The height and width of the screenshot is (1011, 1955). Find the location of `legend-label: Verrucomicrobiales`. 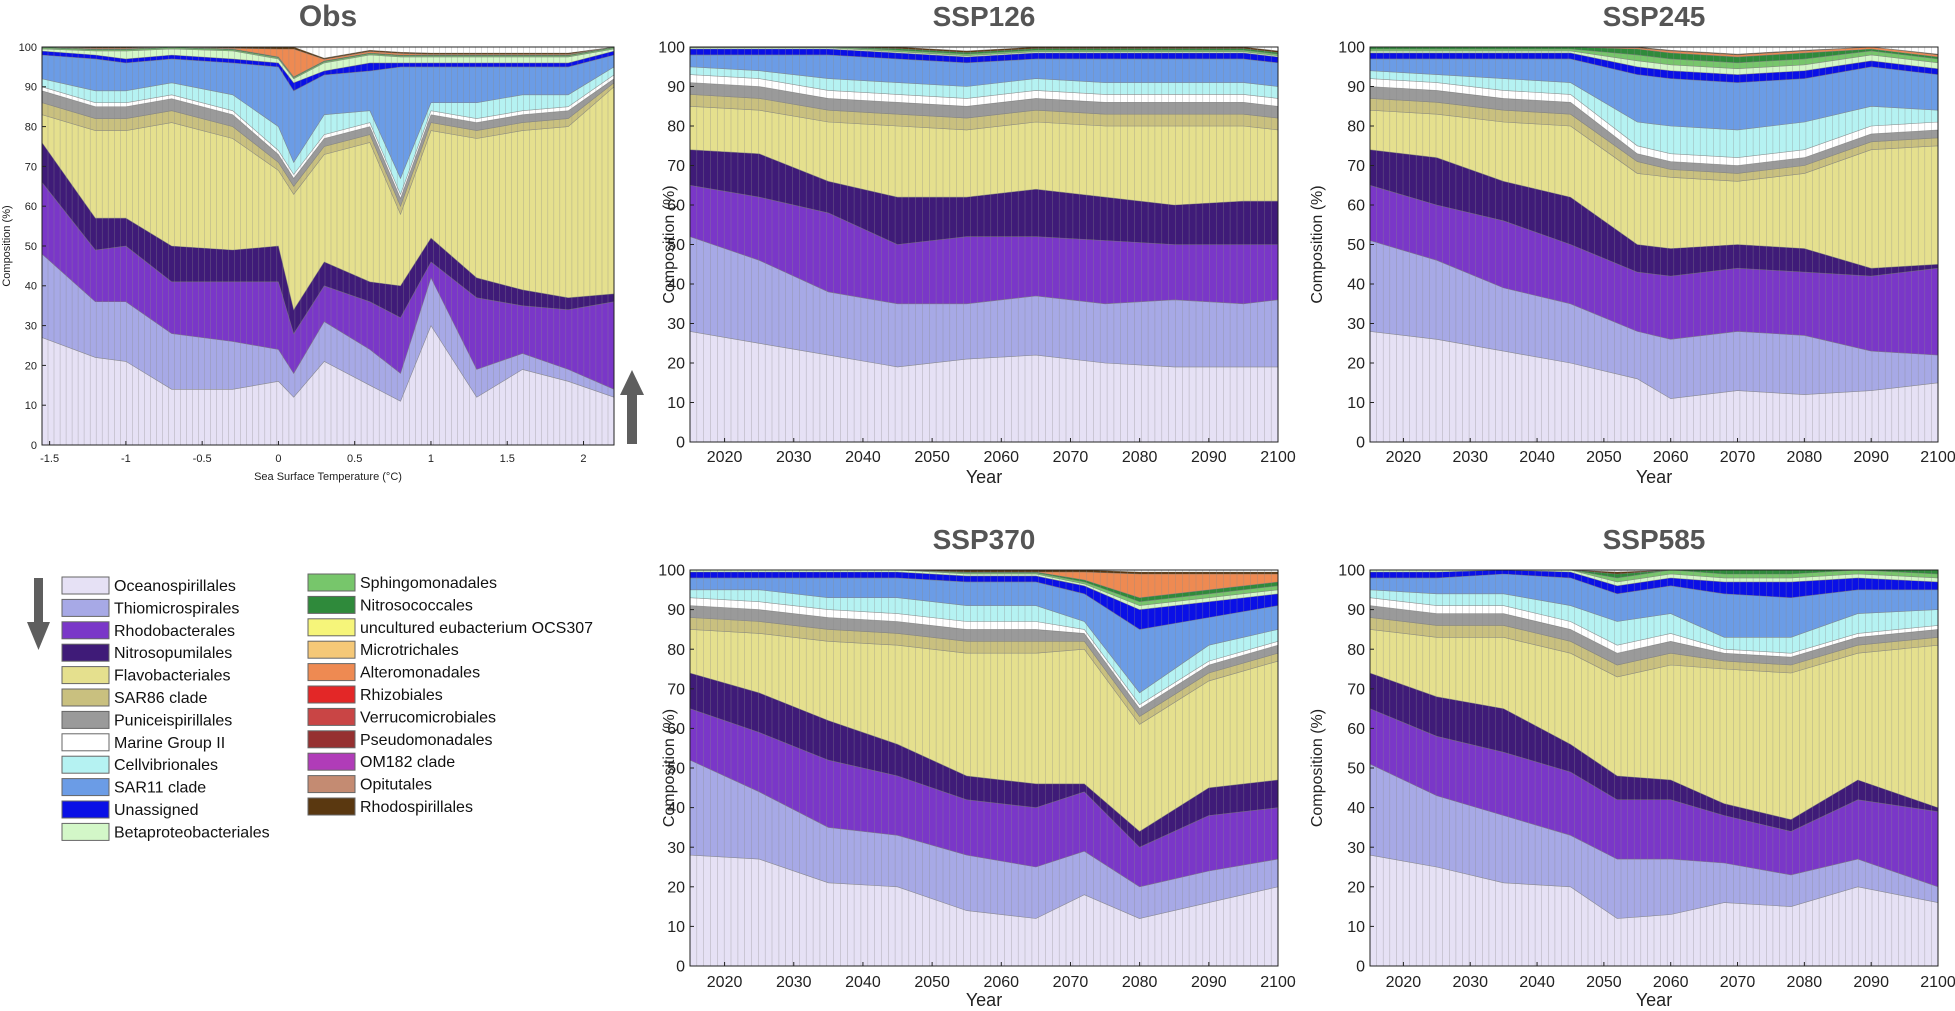

legend-label: Verrucomicrobiales is located at coordinates (428, 717).